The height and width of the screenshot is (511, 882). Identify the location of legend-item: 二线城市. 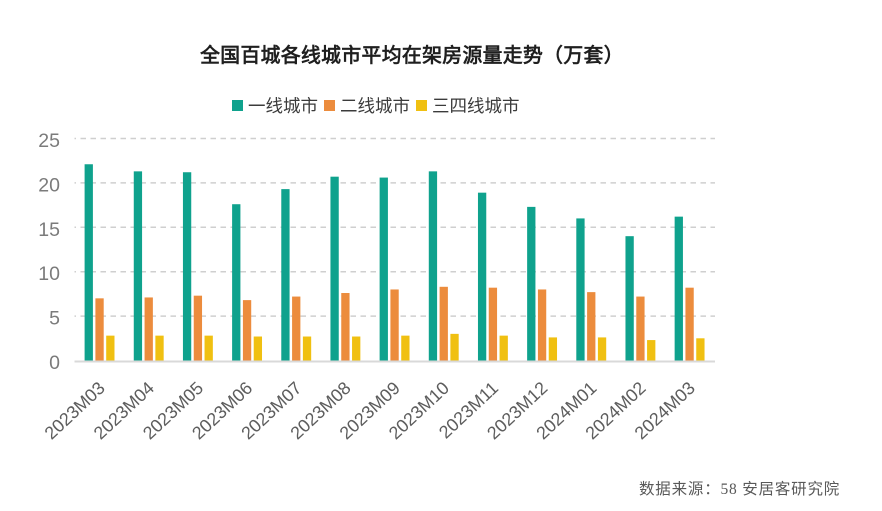
(367, 105).